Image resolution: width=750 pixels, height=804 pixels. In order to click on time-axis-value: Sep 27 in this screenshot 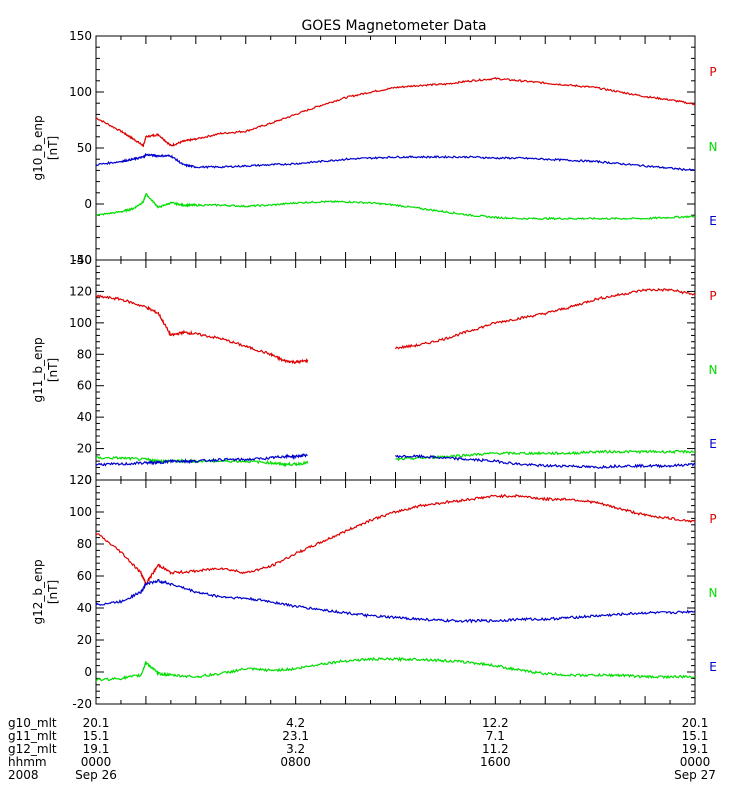, I will do `click(695, 775)`.